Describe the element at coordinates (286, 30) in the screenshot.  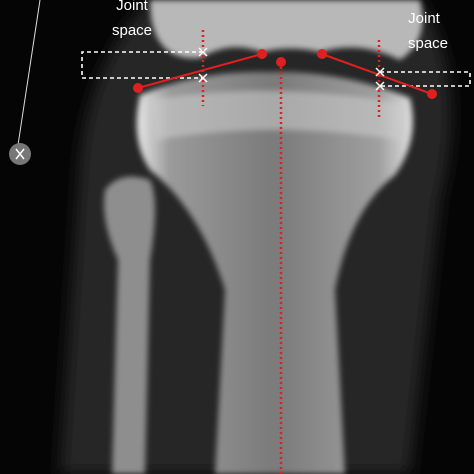
I see `femur` at that location.